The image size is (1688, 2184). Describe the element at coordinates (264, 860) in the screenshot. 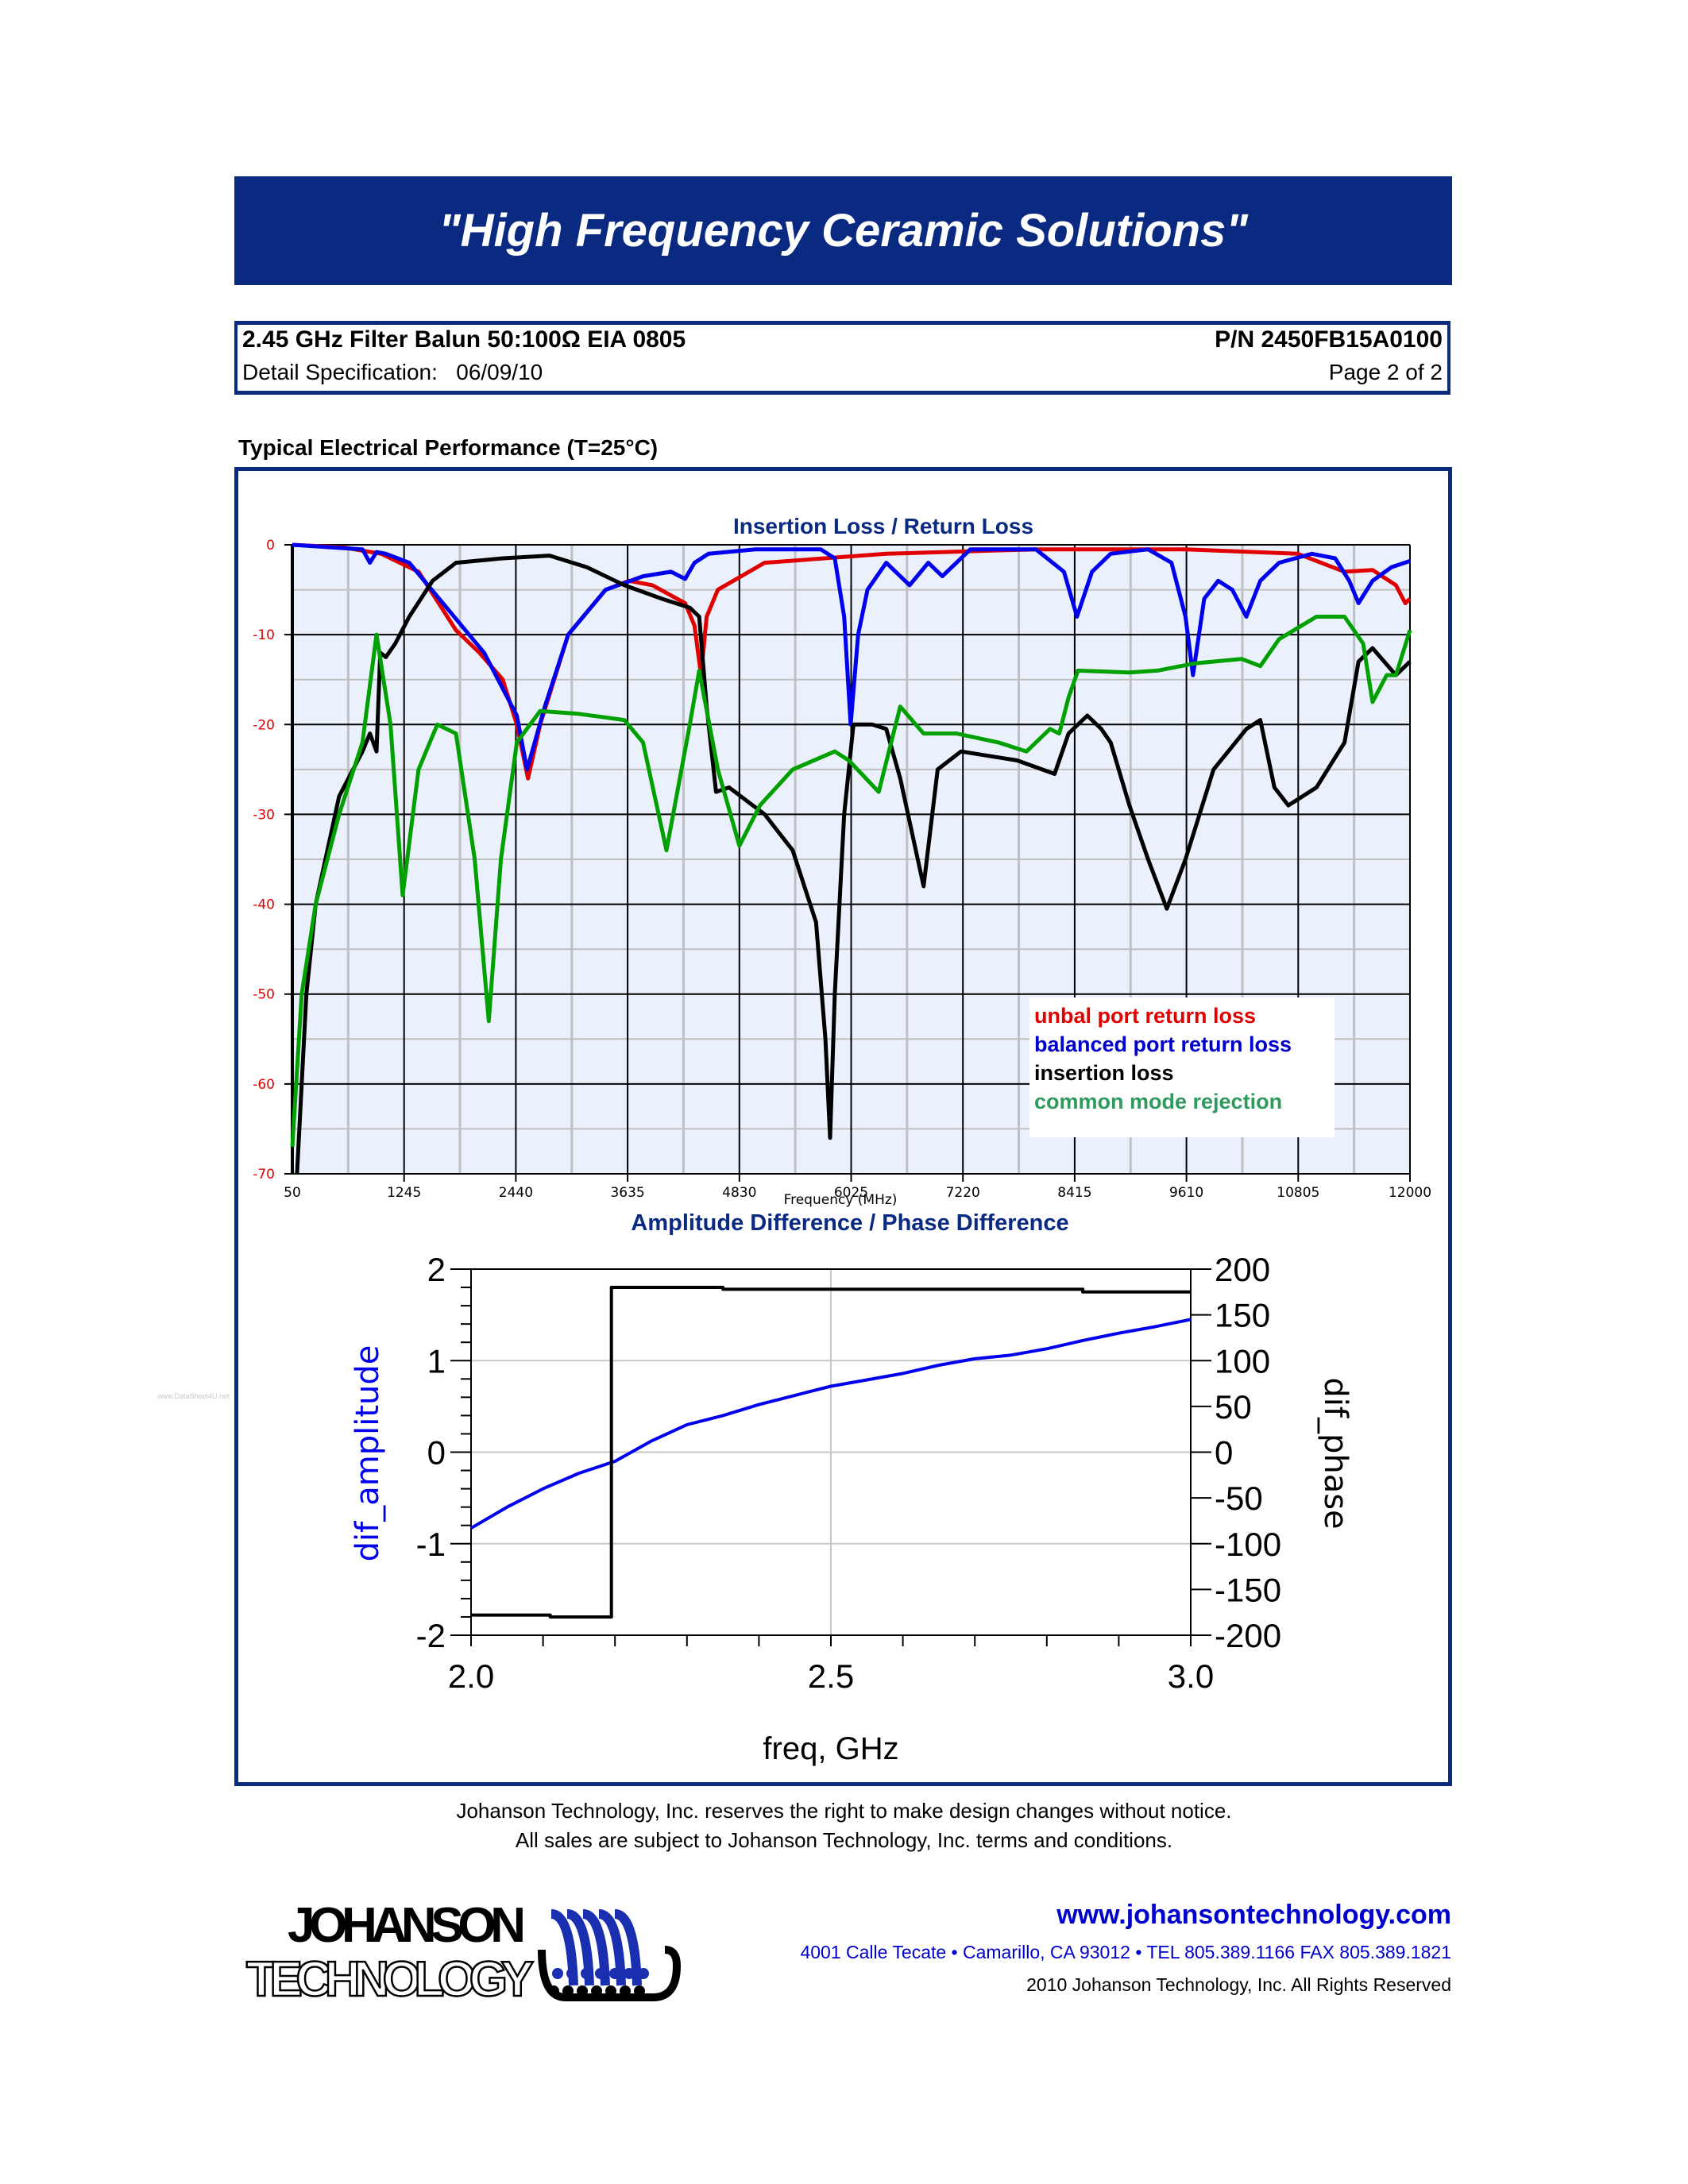

I see `chart1-y-axis: 0 -10 -20 -30 -40 -50 -60 -70` at that location.